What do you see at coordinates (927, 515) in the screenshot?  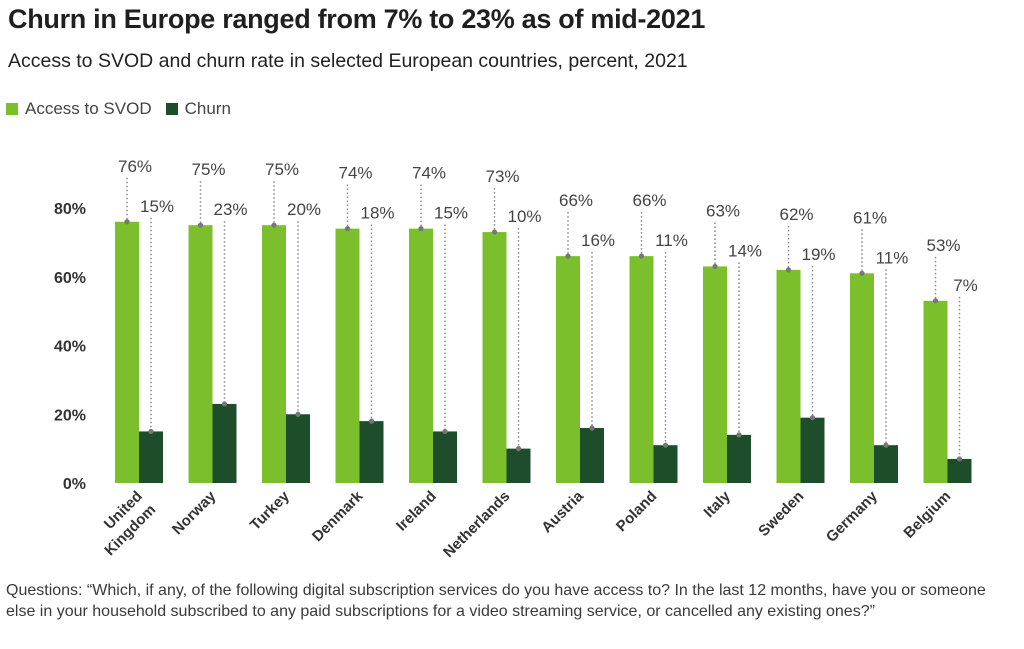 I see `x-tick-label: Belgium` at bounding box center [927, 515].